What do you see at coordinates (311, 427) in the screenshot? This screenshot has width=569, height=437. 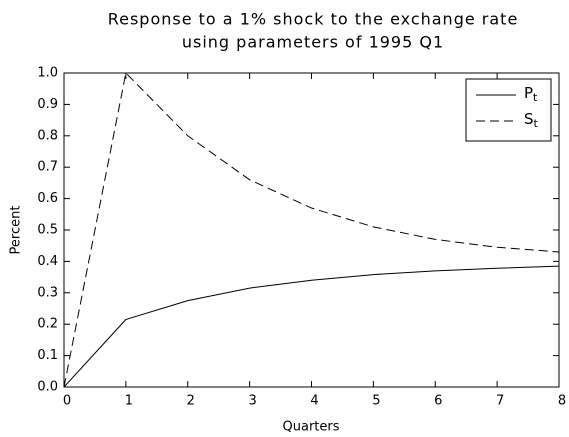 I see `x-axis-label: Quarters` at bounding box center [311, 427].